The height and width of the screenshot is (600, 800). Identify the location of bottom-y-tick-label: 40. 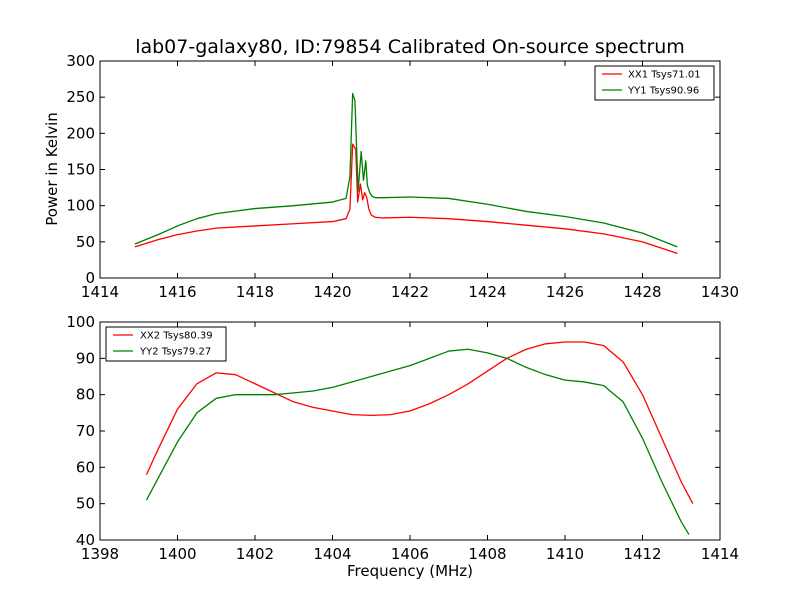
(85, 540).